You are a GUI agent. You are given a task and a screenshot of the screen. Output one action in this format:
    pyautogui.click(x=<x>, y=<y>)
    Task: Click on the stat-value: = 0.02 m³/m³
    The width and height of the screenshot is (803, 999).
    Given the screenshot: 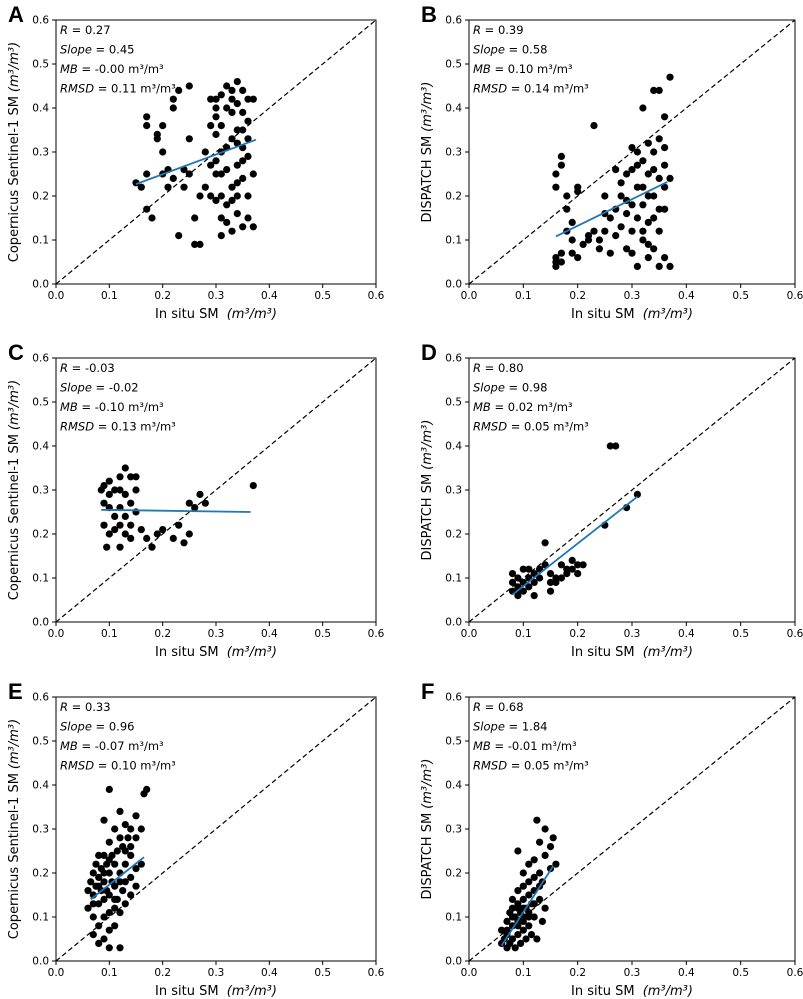 What is the action you would take?
    pyautogui.click(x=532, y=407)
    